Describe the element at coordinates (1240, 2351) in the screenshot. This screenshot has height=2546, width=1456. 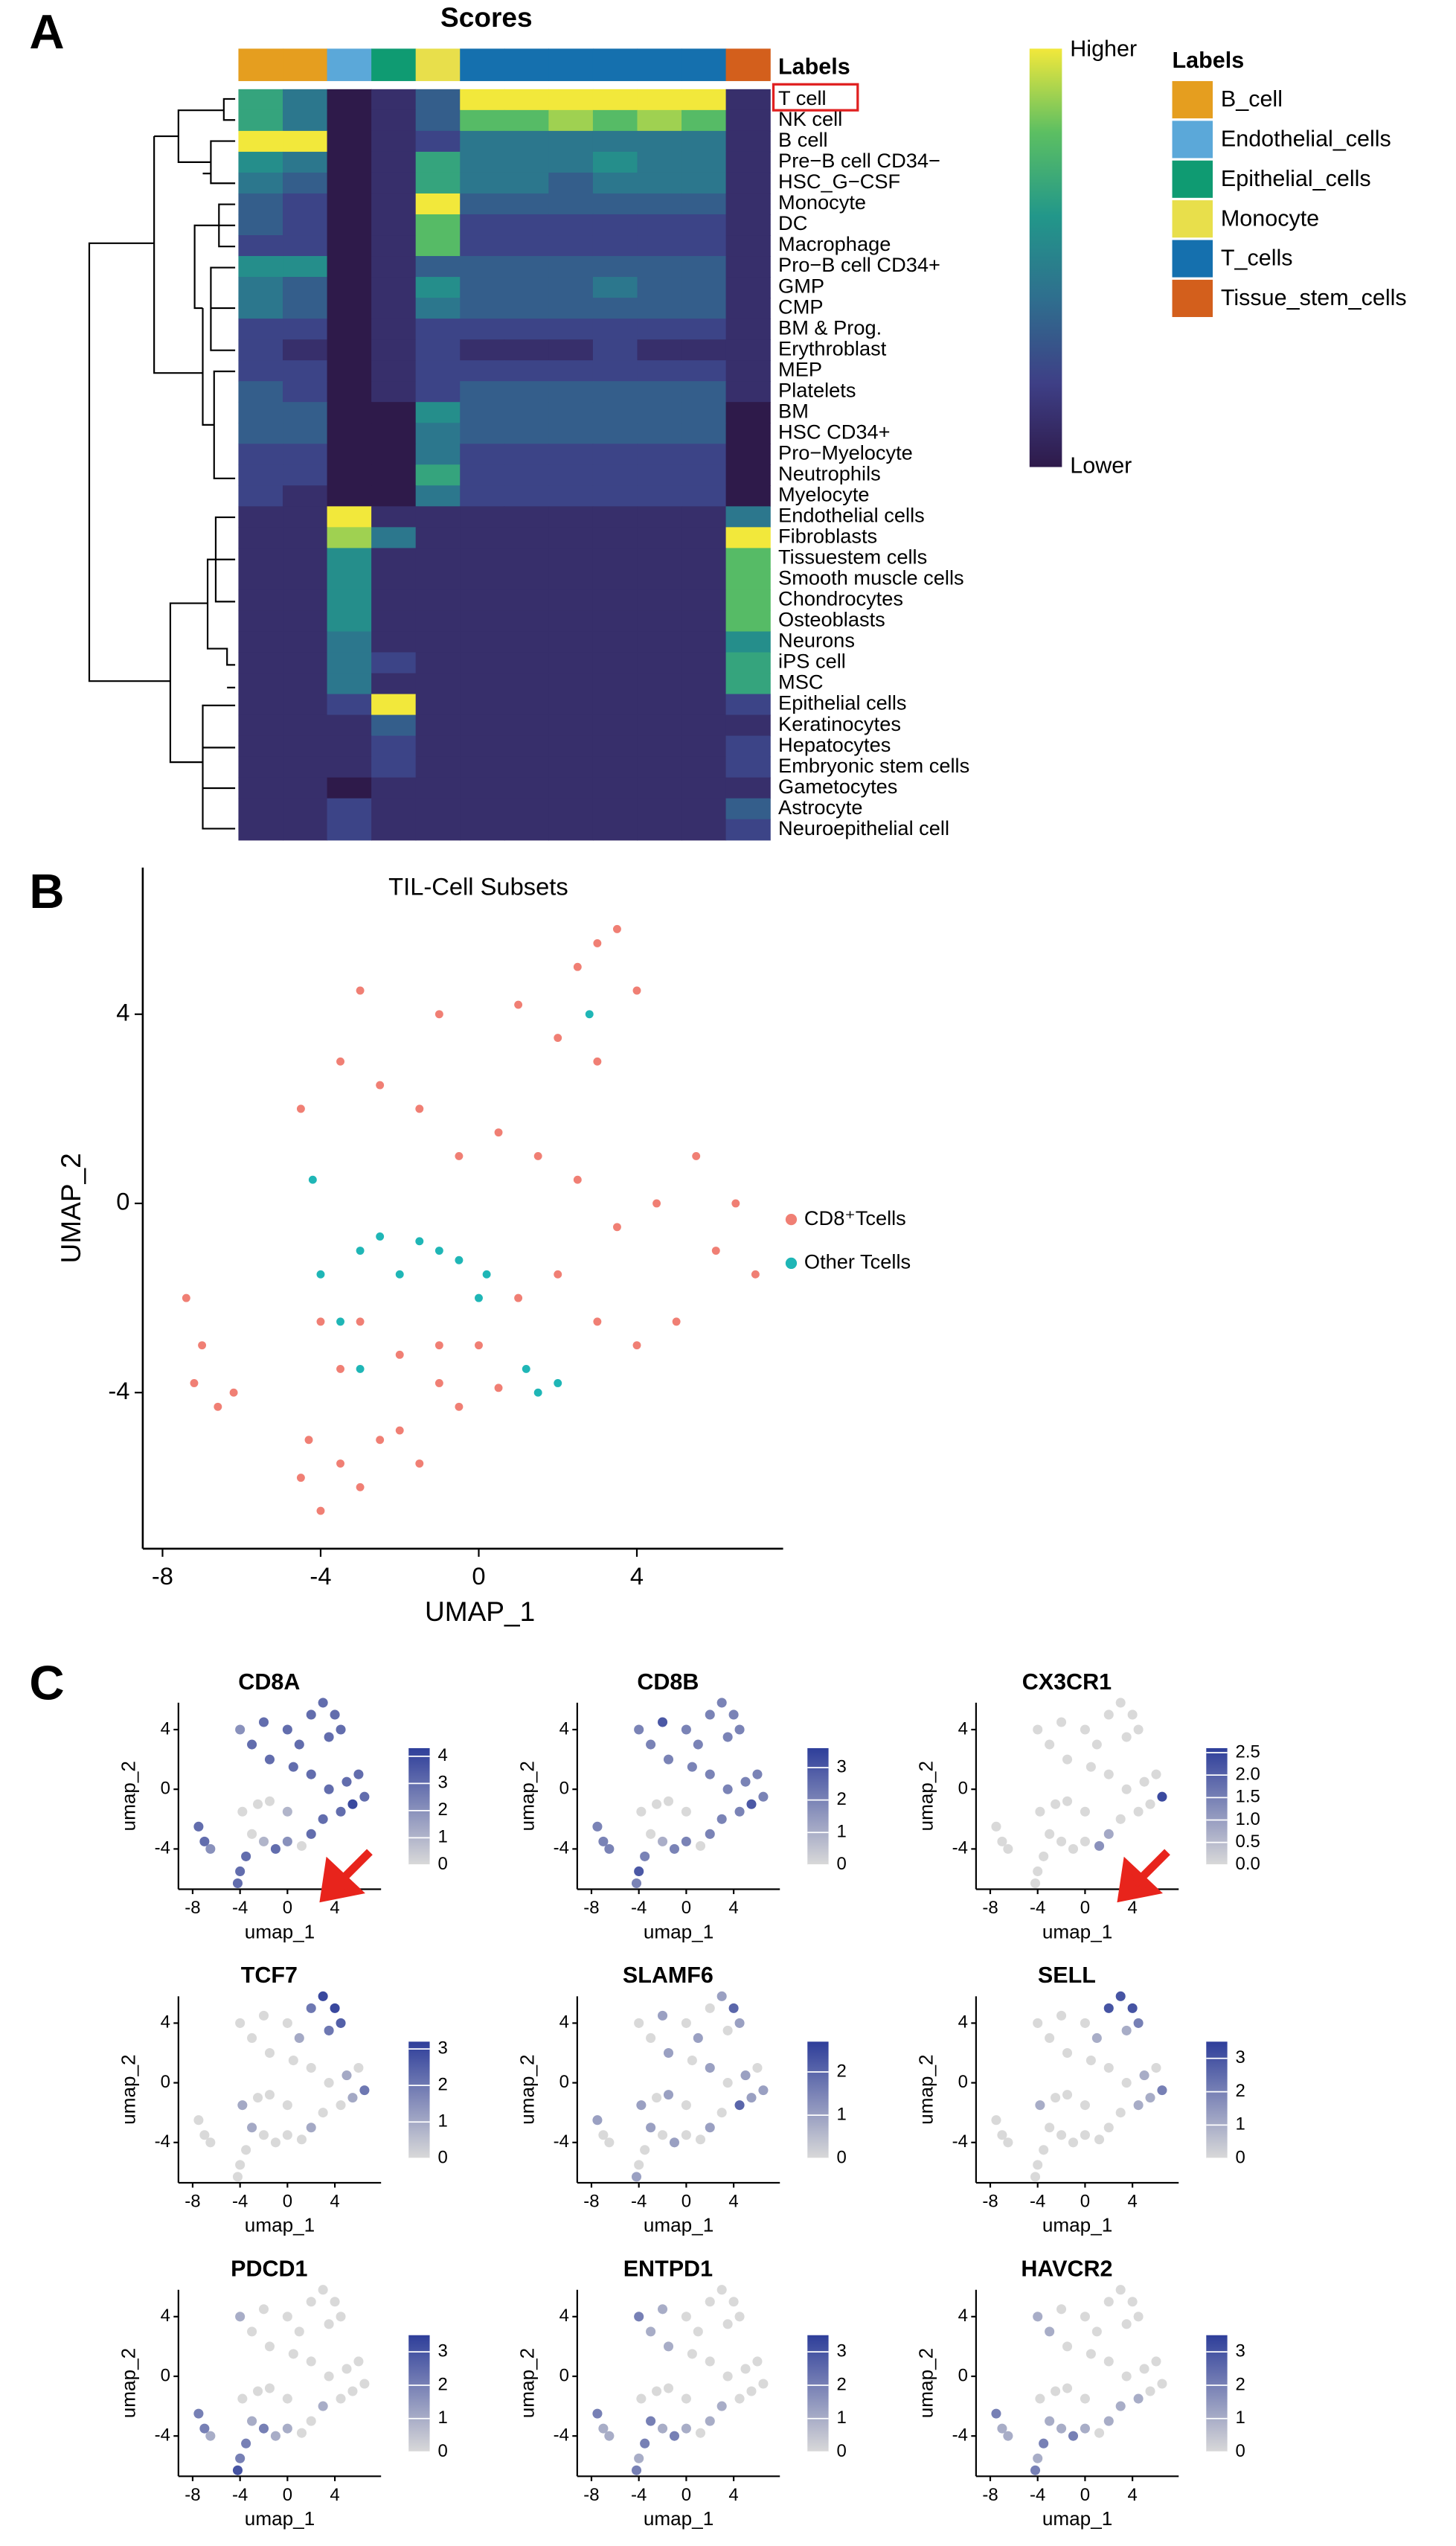
I see `colorbar-tick-label: 3` at that location.